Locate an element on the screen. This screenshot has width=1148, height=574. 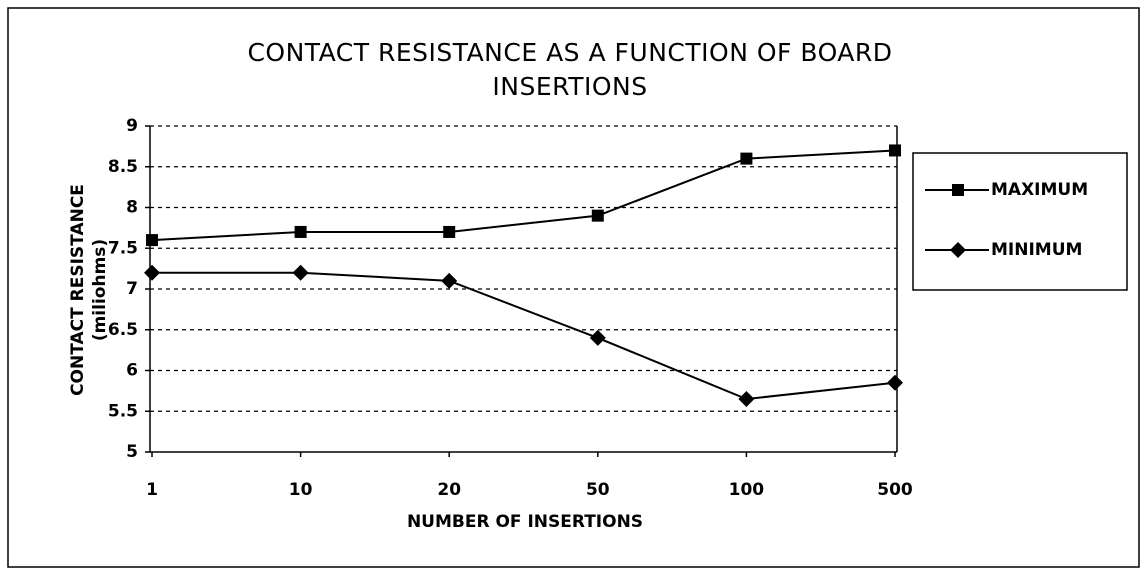
legend-label: MAXIMUM is located at coordinates (1039, 190).